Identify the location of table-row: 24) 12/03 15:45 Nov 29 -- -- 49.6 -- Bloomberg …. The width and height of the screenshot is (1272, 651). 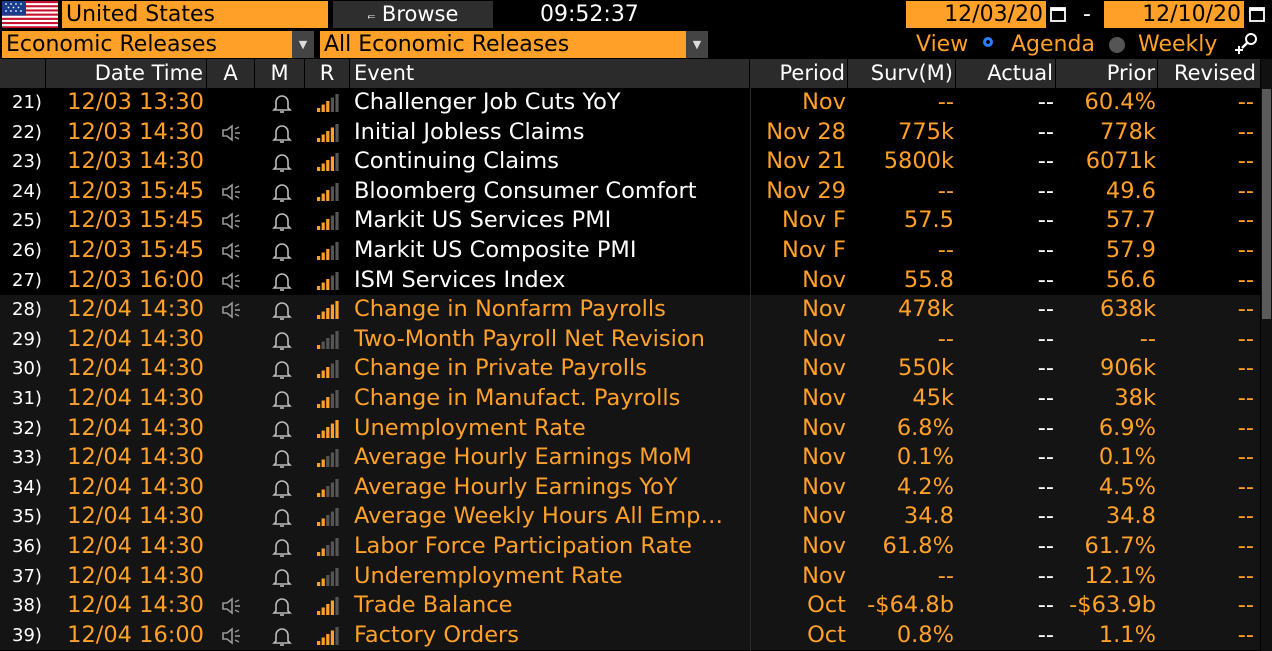
(630, 191).